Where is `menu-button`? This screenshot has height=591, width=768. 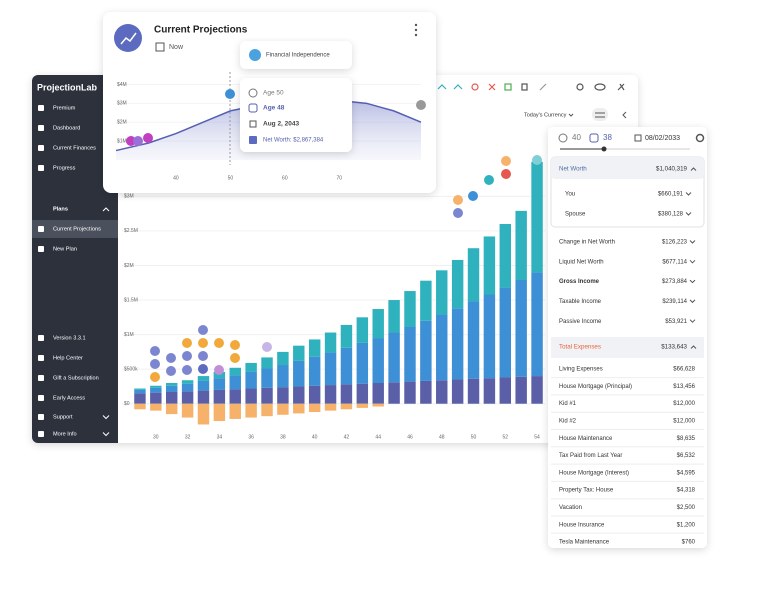 menu-button is located at coordinates (416, 30).